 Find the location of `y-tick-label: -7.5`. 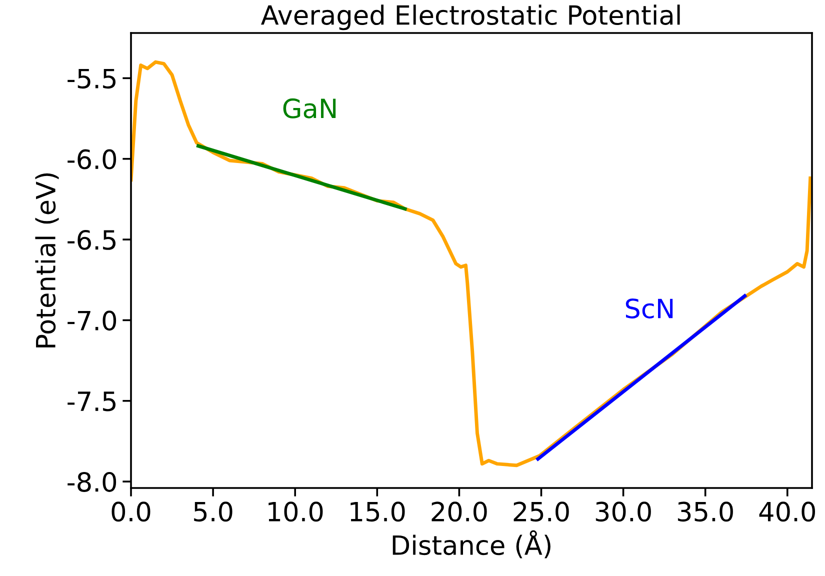

y-tick-label: -7.5 is located at coordinates (92, 402).